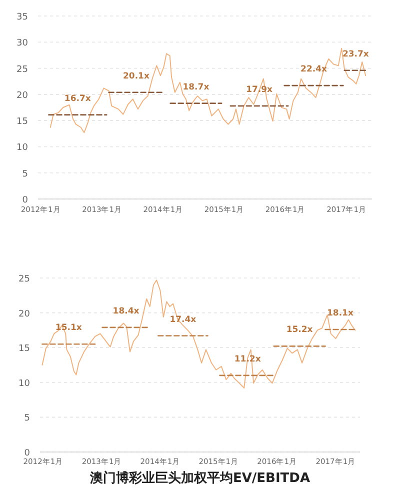 Image resolution: width=400 pixels, height=494 pixels. What do you see at coordinates (340, 313) in the screenshot?
I see `annotation: 18.1x` at bounding box center [340, 313].